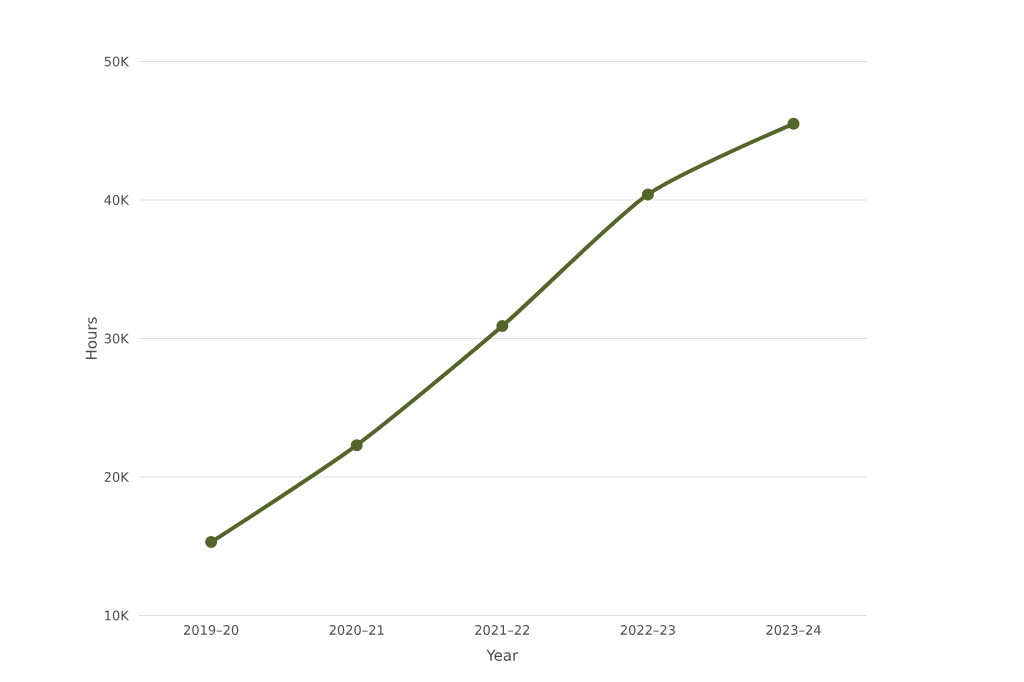  I want to click on x-tick-label: 2021–22, so click(502, 630).